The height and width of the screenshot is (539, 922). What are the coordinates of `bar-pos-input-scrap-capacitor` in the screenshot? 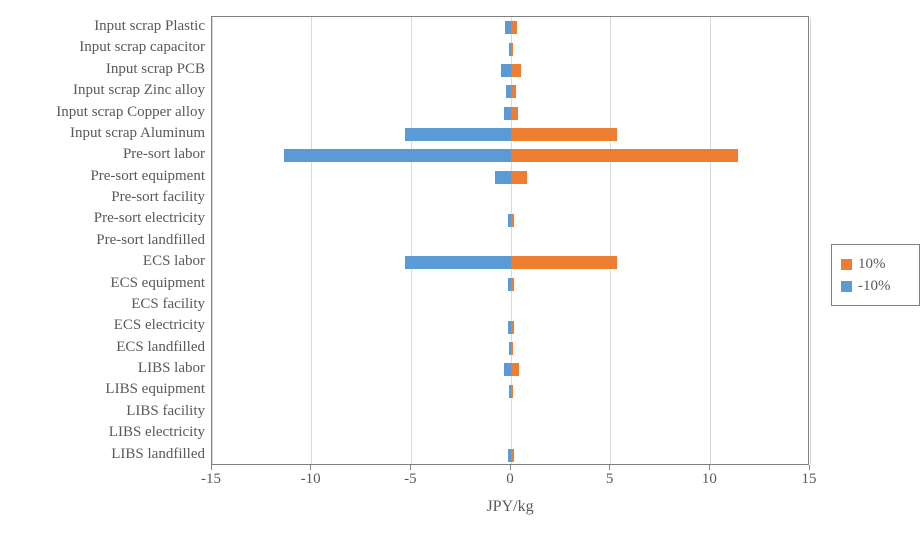 It's located at (512, 49).